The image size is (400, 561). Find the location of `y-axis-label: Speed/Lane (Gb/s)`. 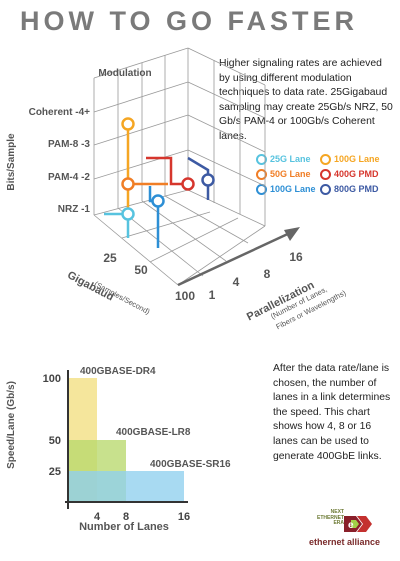

y-axis-label: Speed/Lane (Gb/s) is located at coordinates (11, 425).